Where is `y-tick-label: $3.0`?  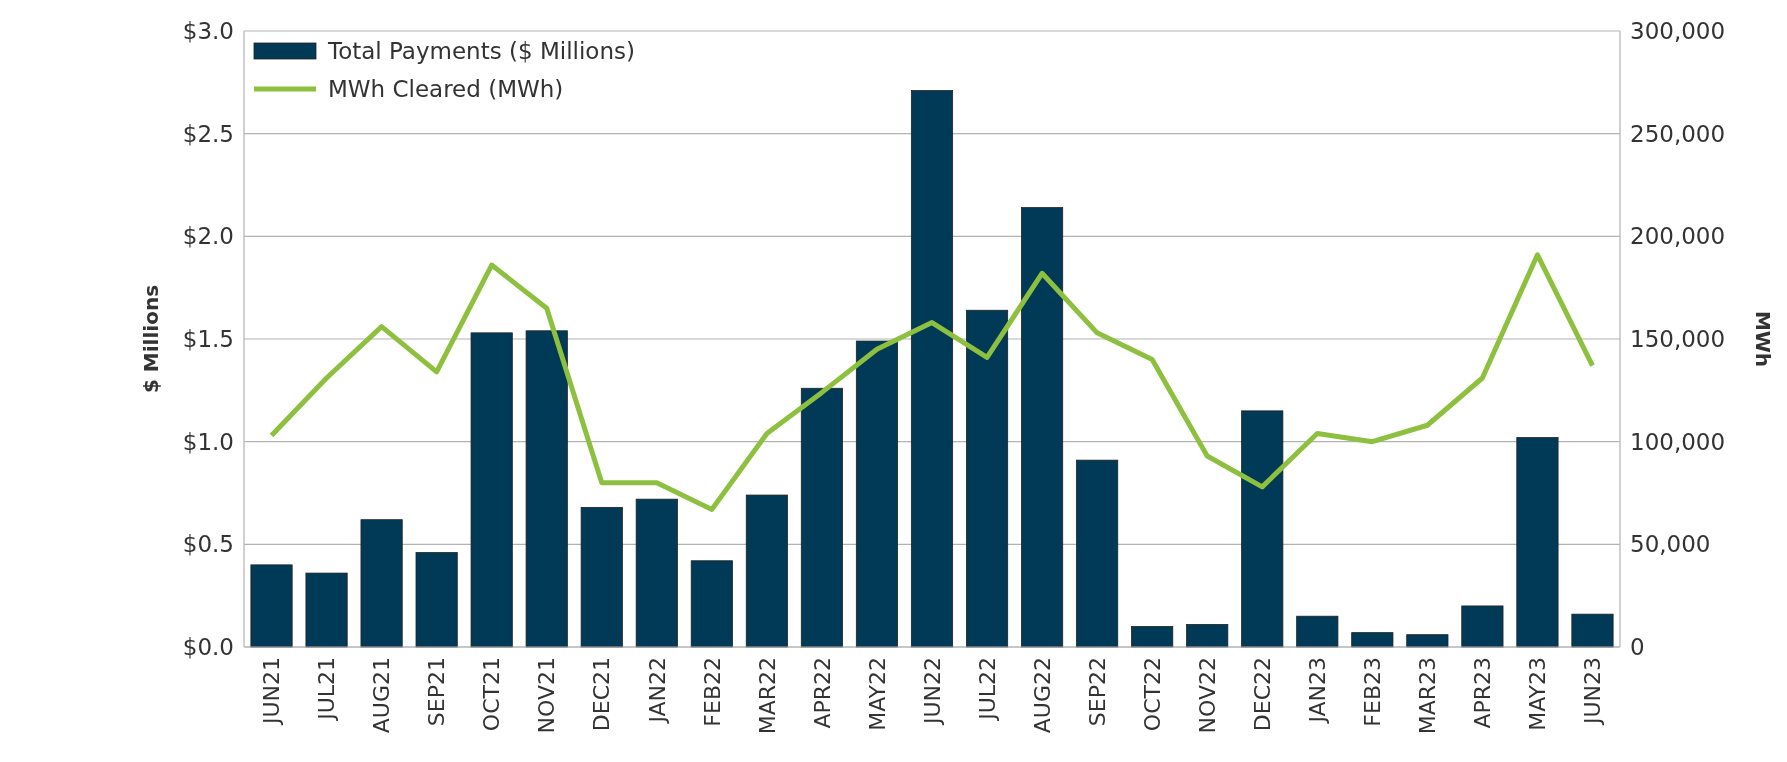
y-tick-label: $3.0 is located at coordinates (208, 31).